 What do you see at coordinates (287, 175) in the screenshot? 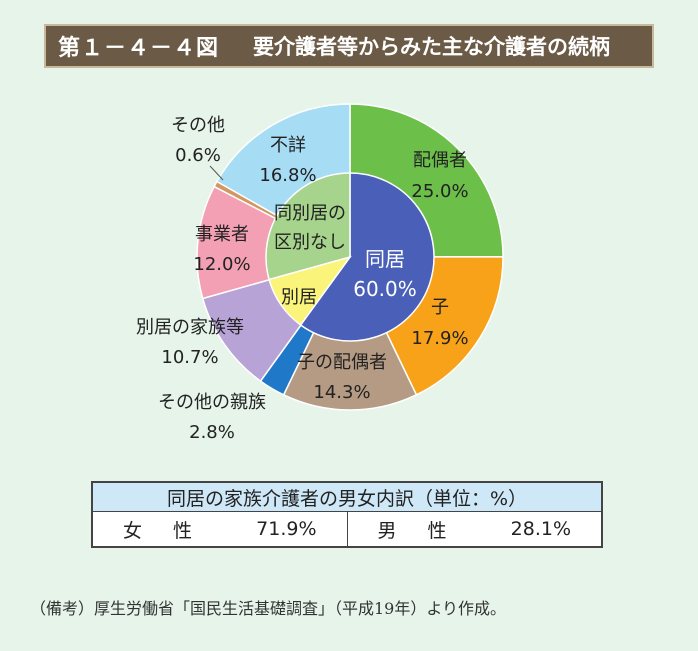
I see `label-unknown-value: 16.8%` at bounding box center [287, 175].